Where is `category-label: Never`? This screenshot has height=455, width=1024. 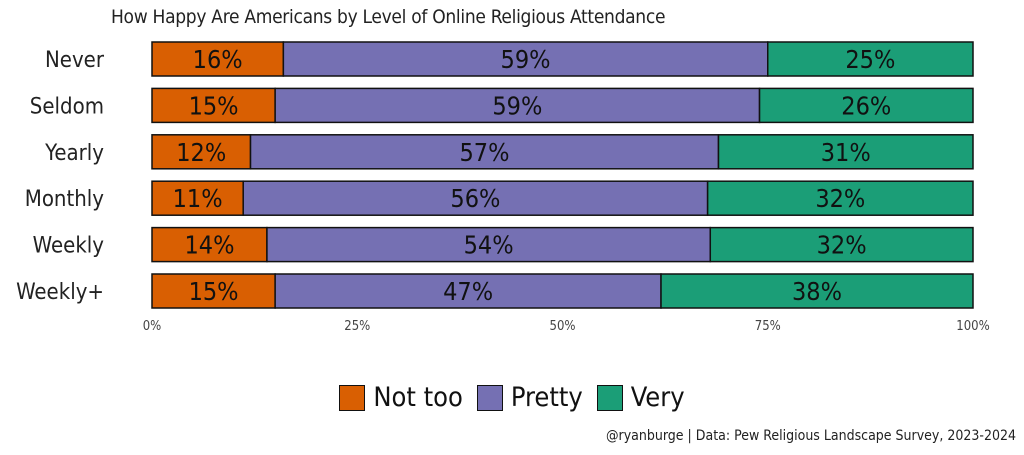 category-label: Never is located at coordinates (75, 60).